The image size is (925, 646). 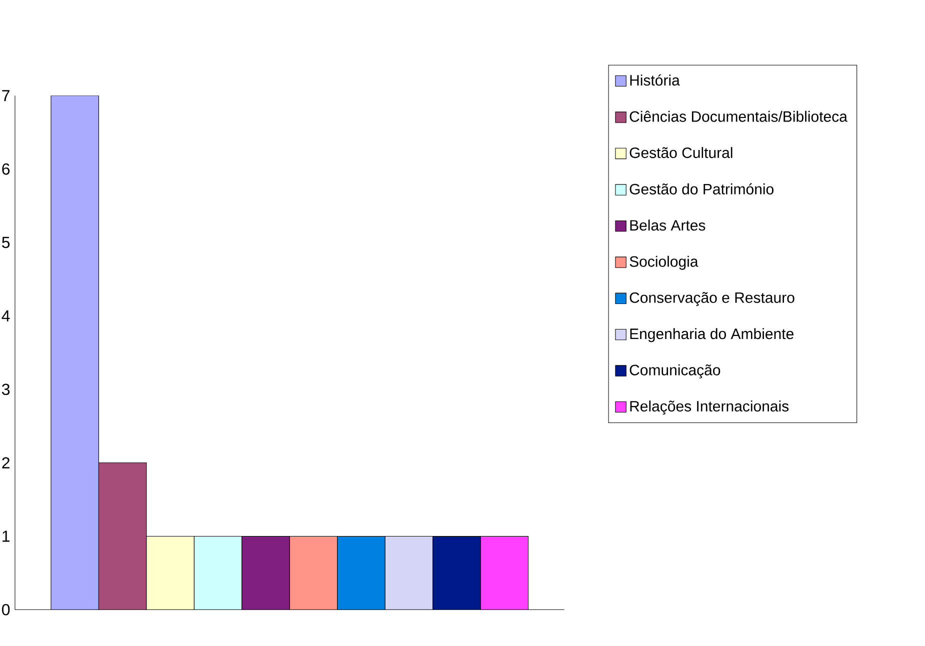 I want to click on legend-label: Sociologia, so click(x=664, y=263).